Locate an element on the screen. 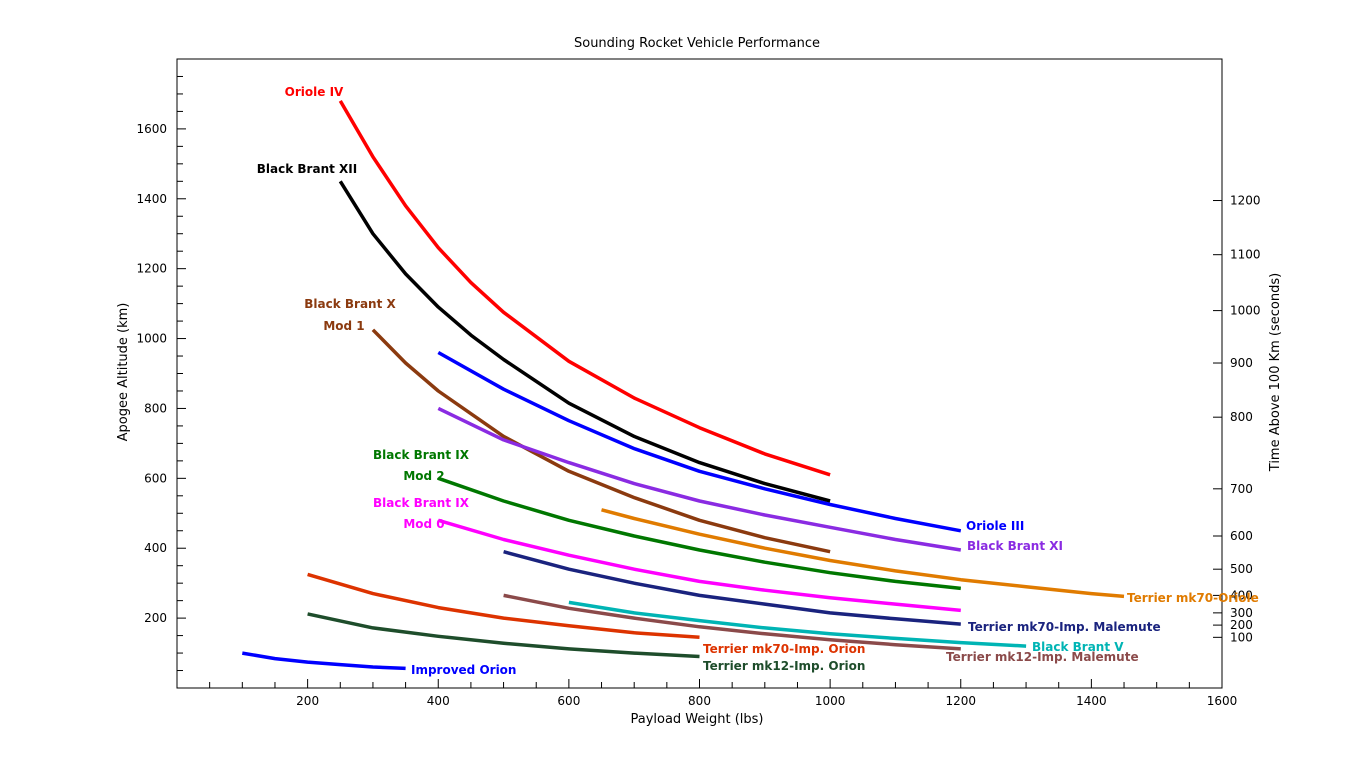  series-label-0: Oriole IV is located at coordinates (314, 92).